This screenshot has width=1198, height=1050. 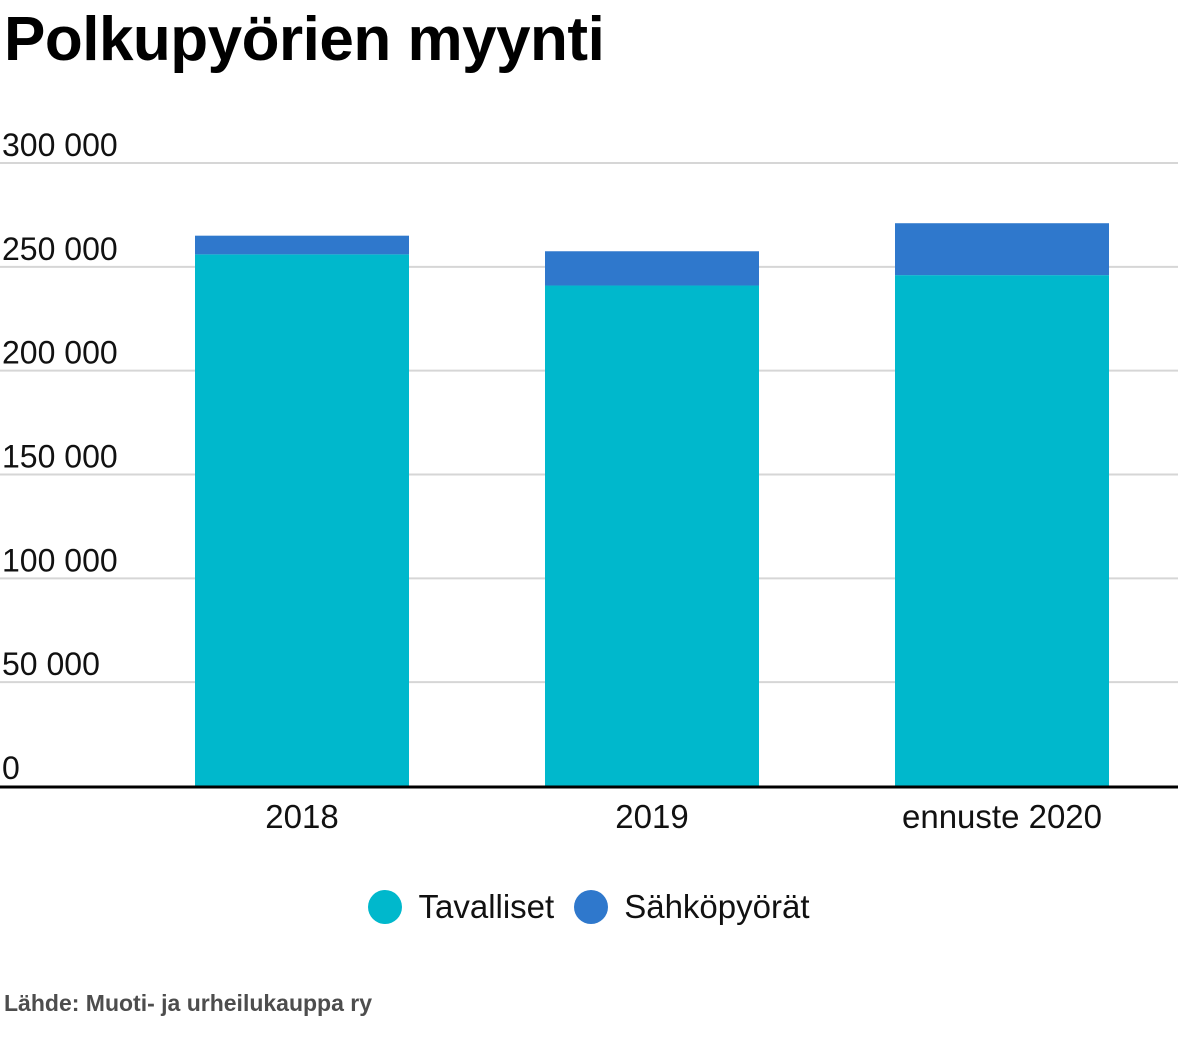 What do you see at coordinates (11, 768) in the screenshot?
I see `y-tick-label: 0` at bounding box center [11, 768].